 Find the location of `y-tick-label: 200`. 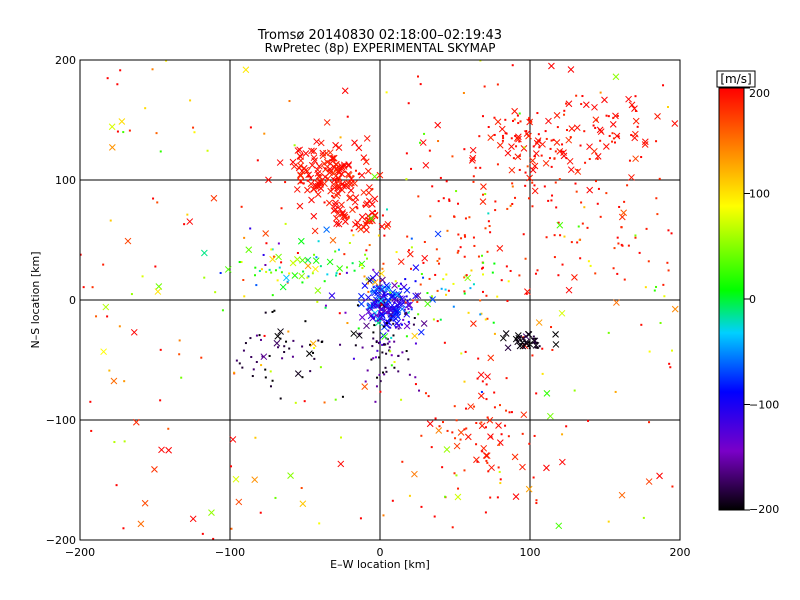

y-tick-label: 200 is located at coordinates (65, 60).